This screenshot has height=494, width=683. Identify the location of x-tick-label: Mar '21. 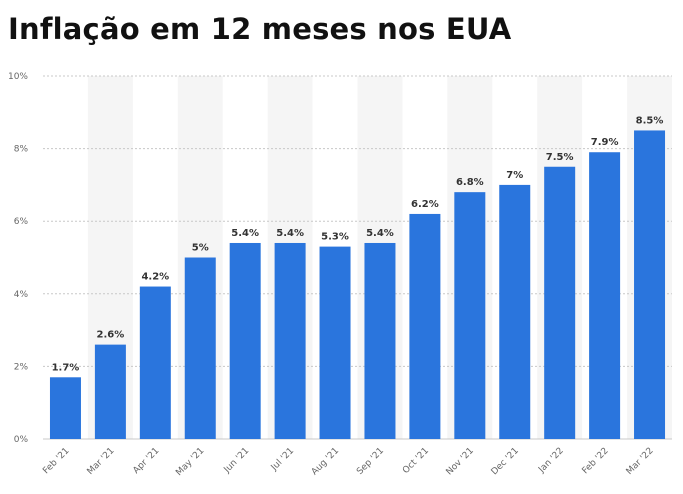
(101, 461).